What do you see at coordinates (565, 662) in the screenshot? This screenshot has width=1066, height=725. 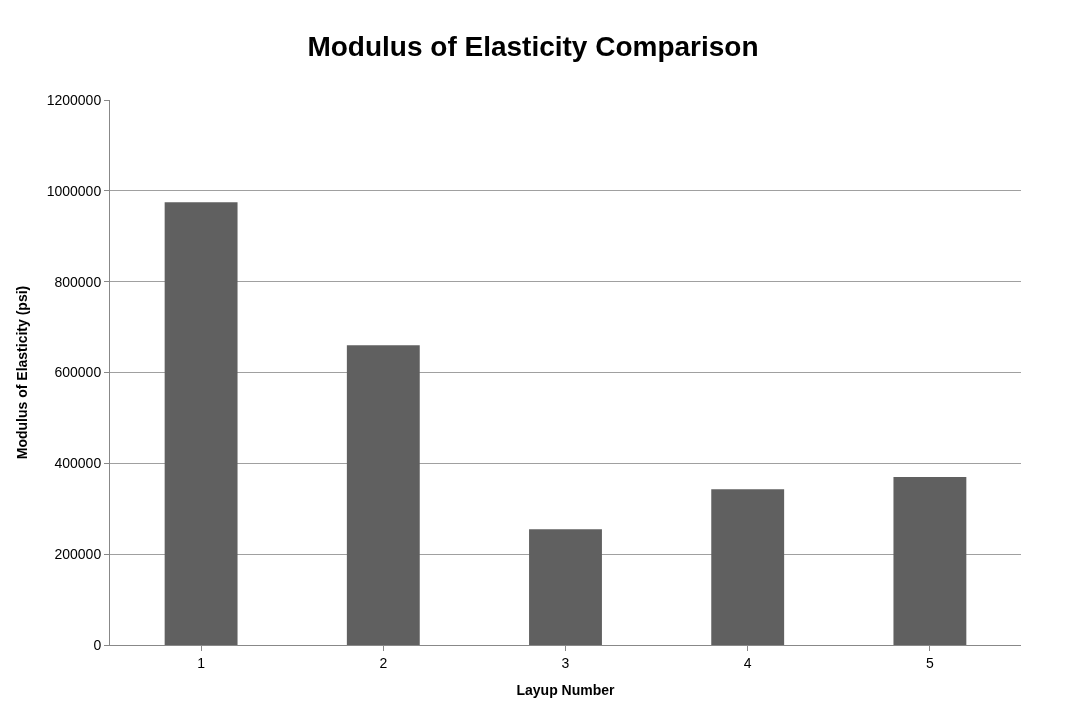 I see `x-tick-label: 3` at bounding box center [565, 662].